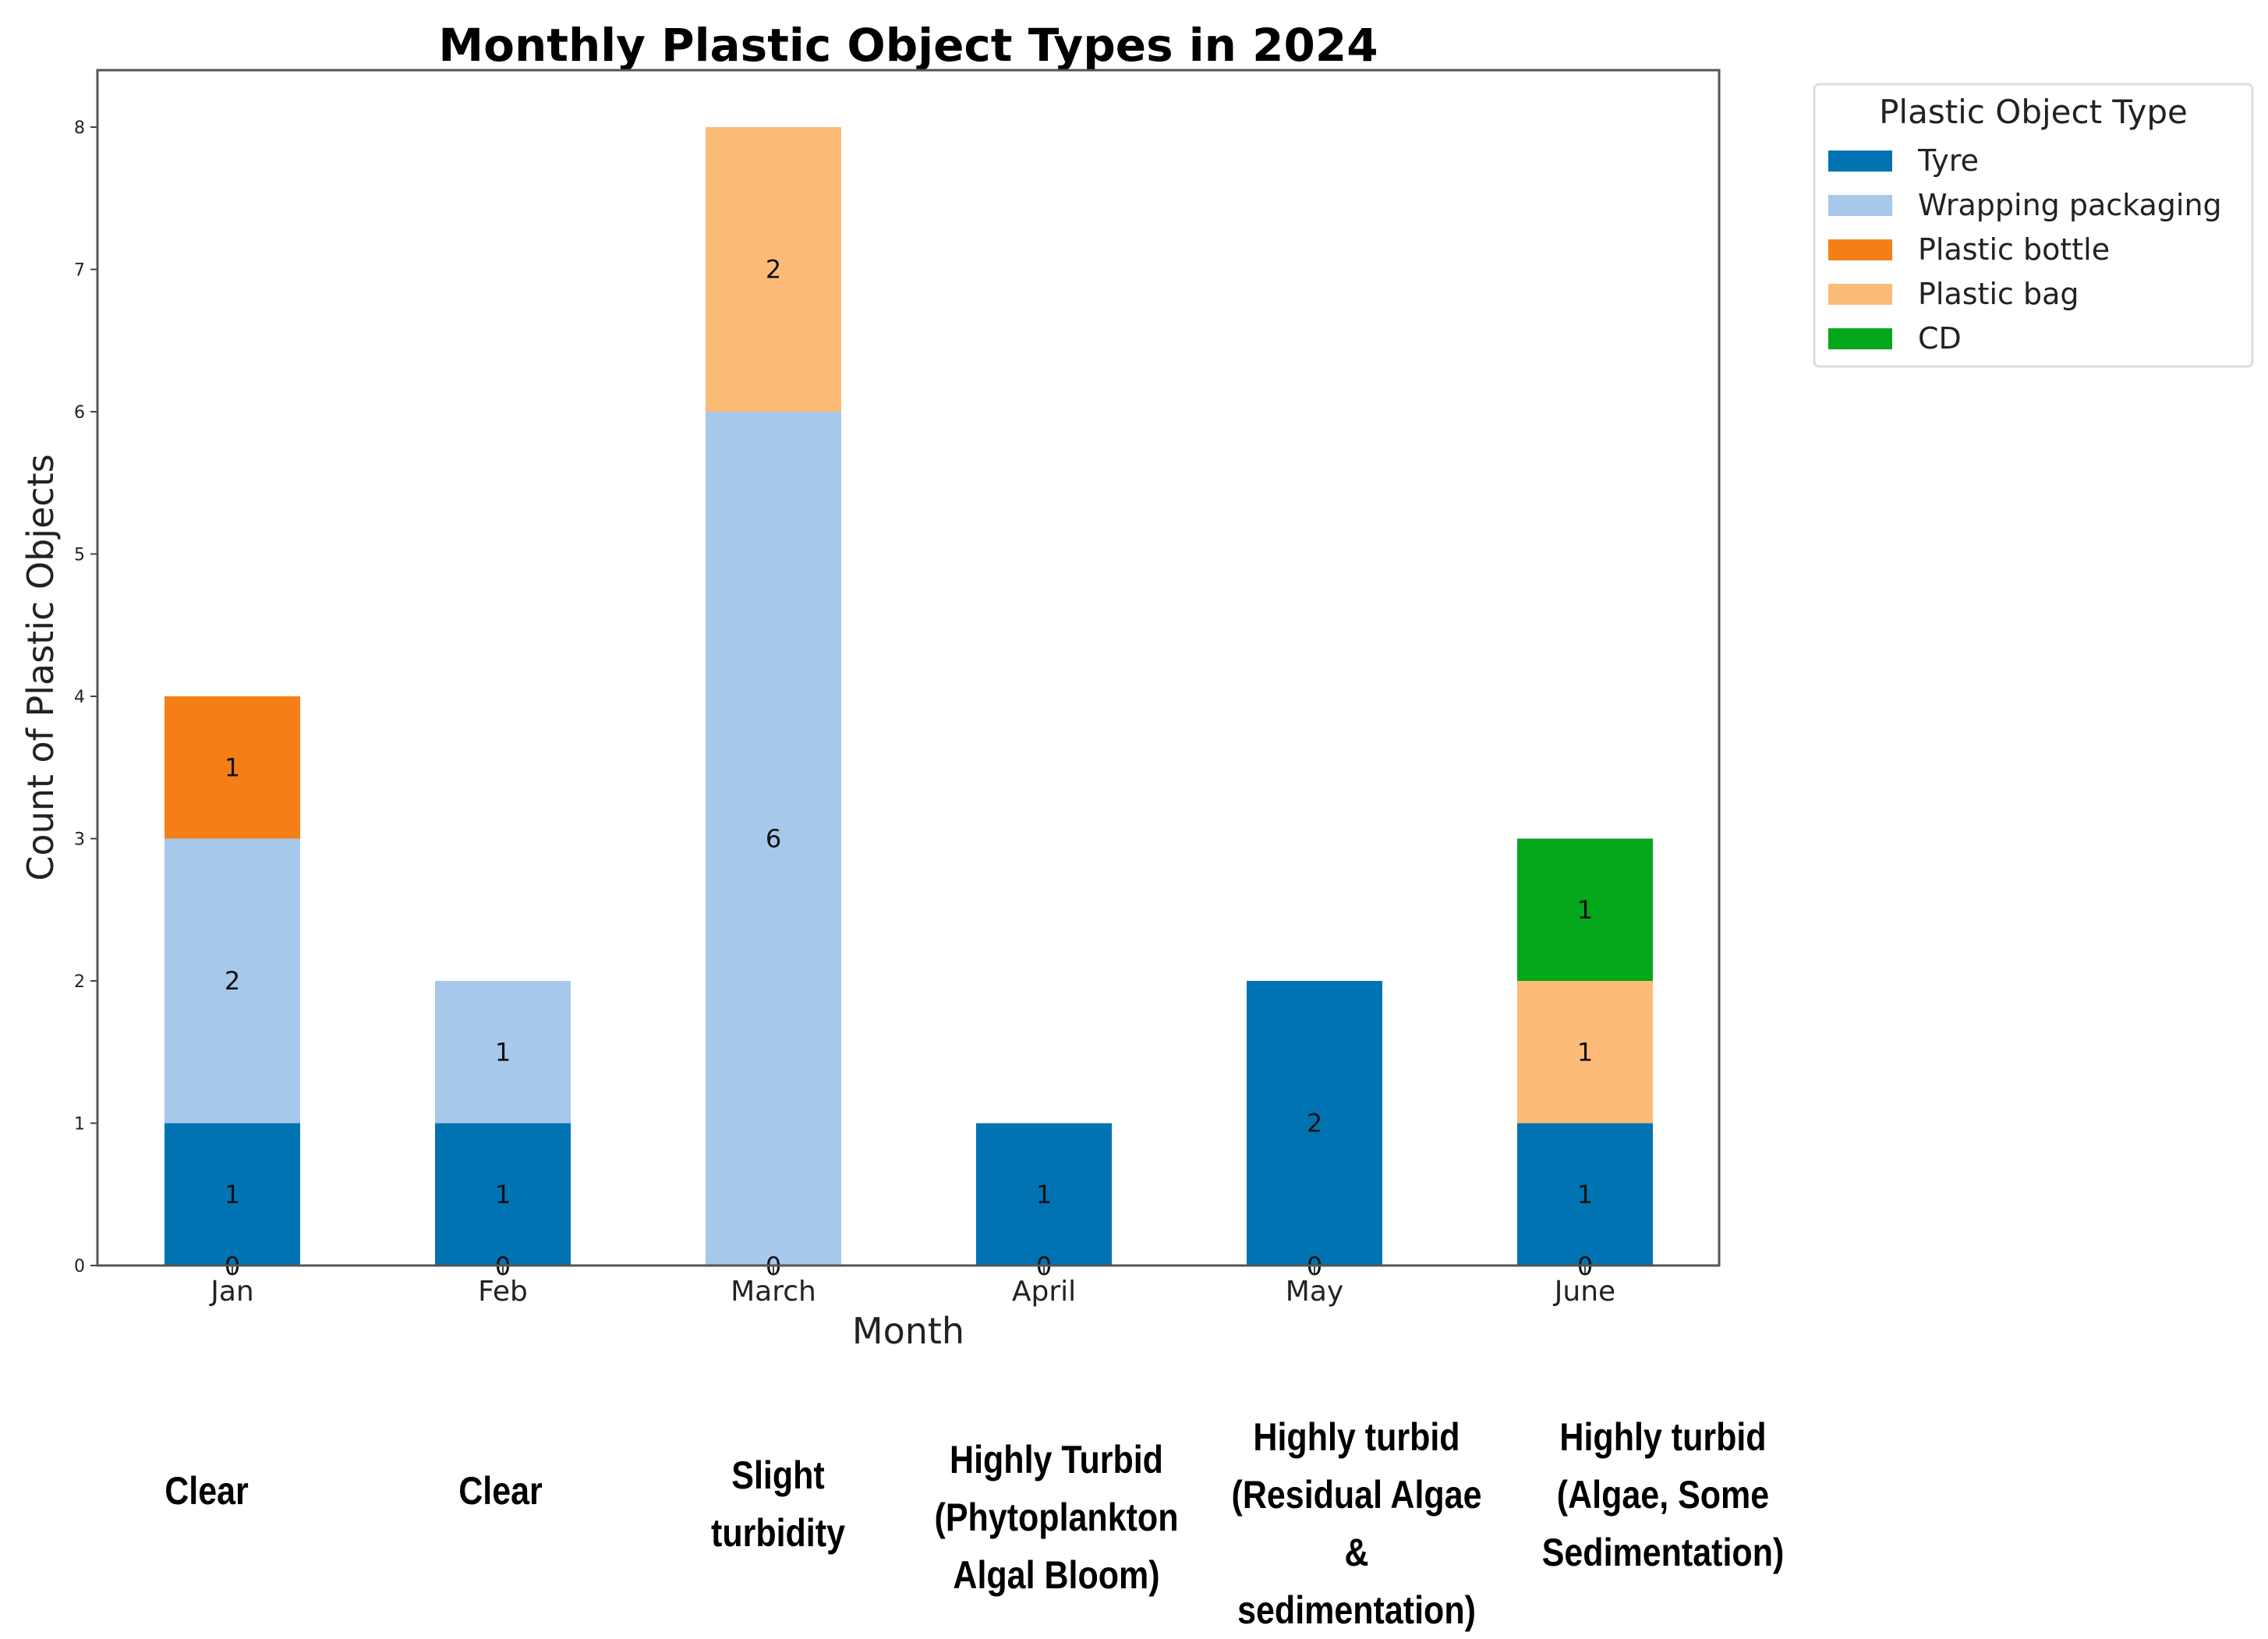 The width and height of the screenshot is (2268, 1639). Describe the element at coordinates (1356, 1610) in the screenshot. I see `condition-line: sedimentation)` at that location.